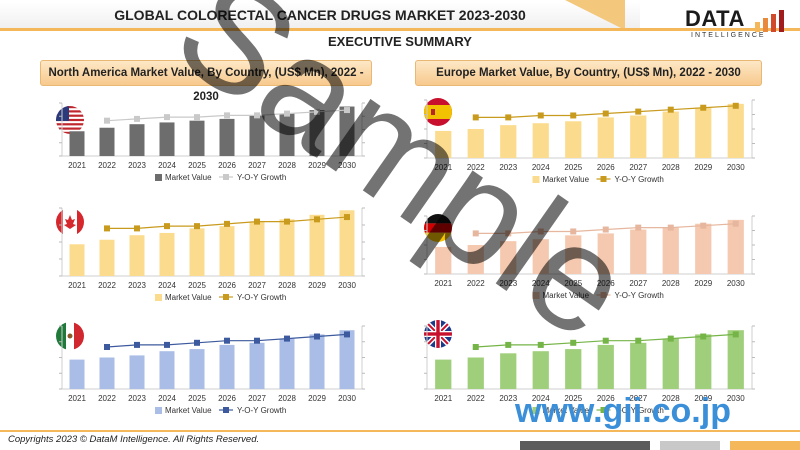  What do you see at coordinates (603, 295) in the screenshot?
I see `legend-swatch-growth` at bounding box center [603, 295].